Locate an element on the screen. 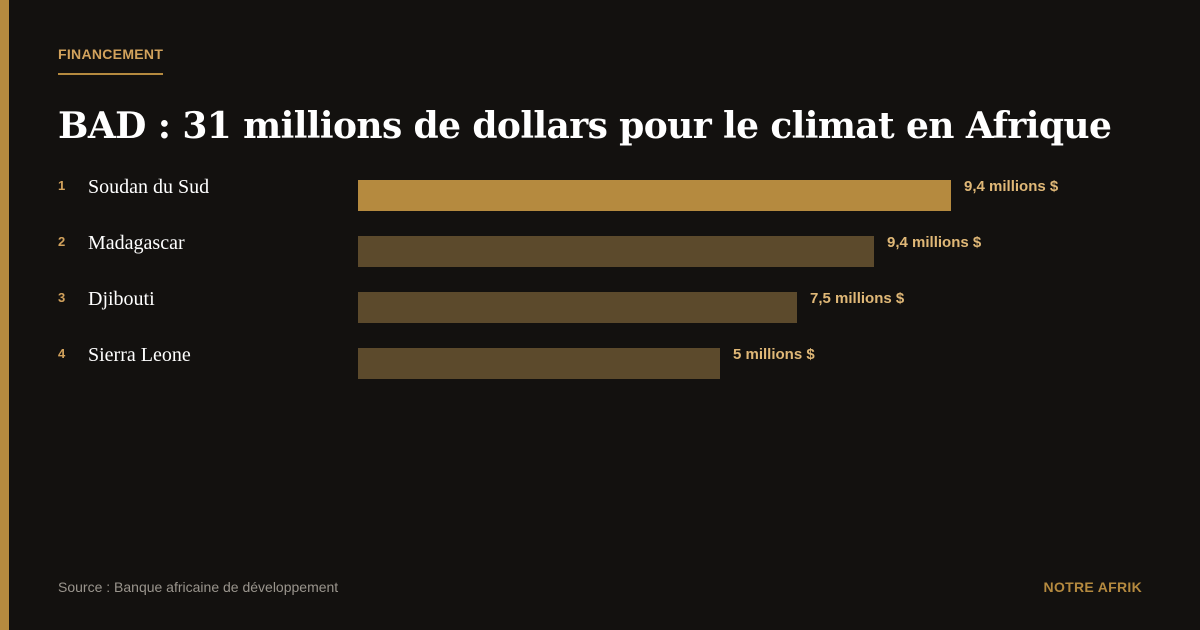 This screenshot has height=630, width=1200. brand-logo: NOTRE AFRIK is located at coordinates (1092, 587).